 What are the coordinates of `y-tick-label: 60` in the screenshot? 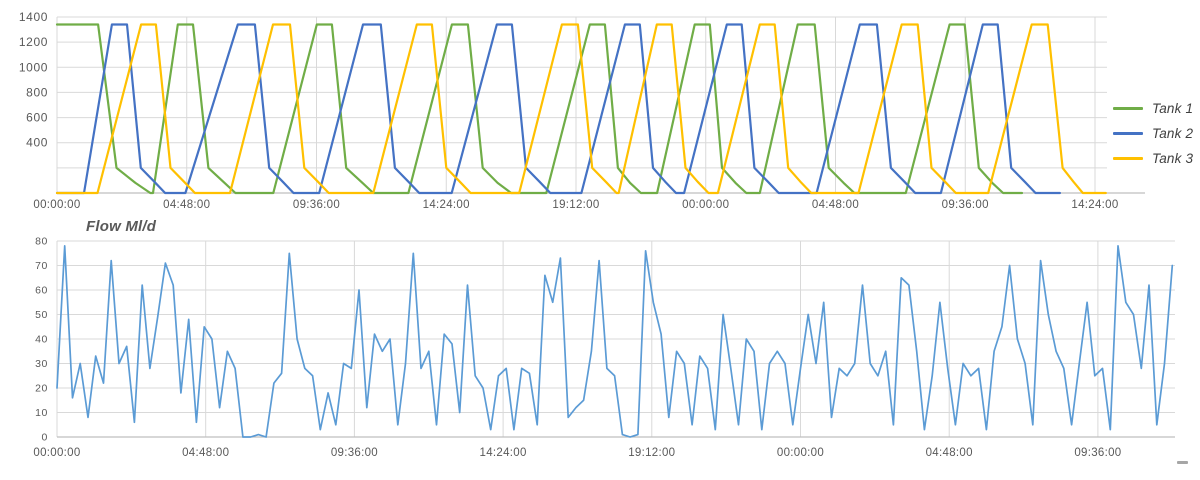 It's located at (41, 291).